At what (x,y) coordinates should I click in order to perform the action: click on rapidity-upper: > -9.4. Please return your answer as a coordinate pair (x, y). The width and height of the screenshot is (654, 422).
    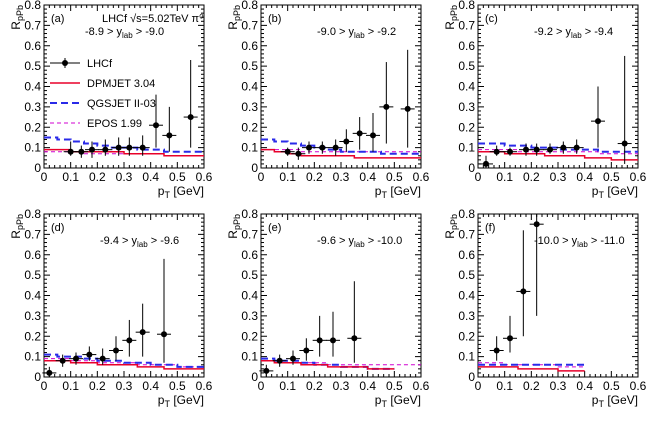
    Looking at the image, I should click on (598, 32).